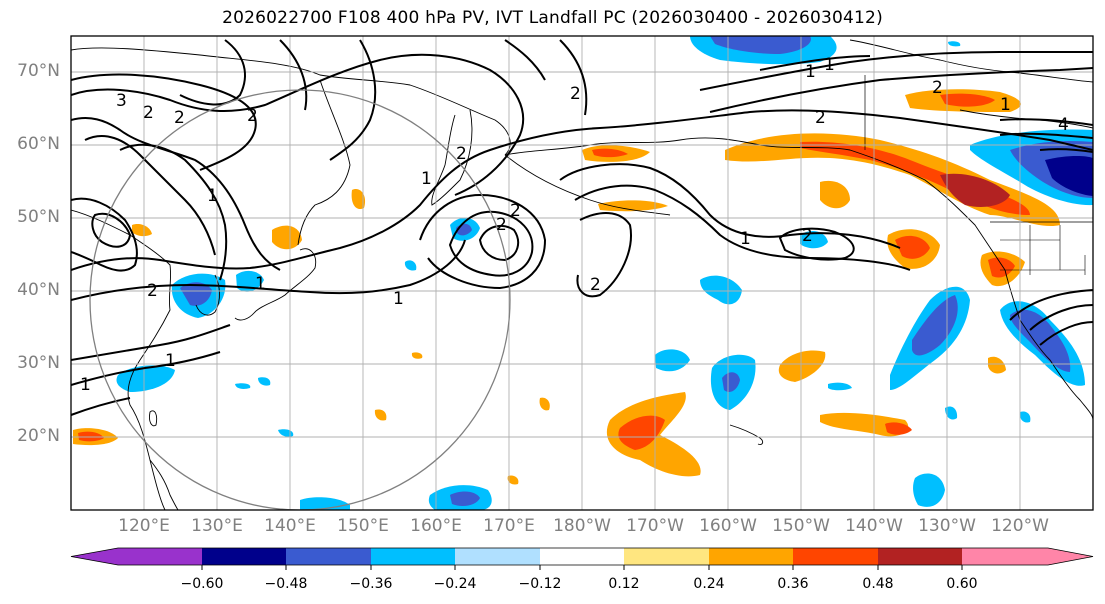  Describe the element at coordinates (290, 526) in the screenshot. I see `lon-label: 140°E` at that location.